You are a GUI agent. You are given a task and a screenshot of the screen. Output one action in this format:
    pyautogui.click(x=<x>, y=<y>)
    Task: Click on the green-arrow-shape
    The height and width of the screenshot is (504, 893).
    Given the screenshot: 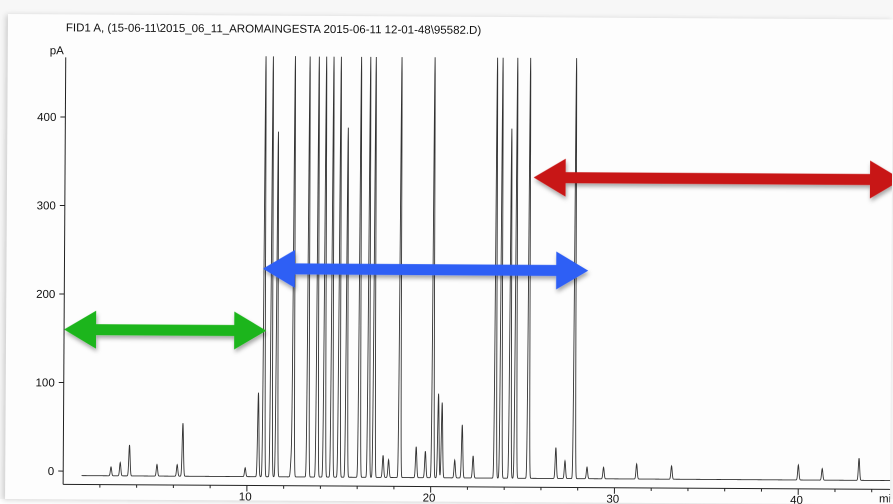 What is the action you would take?
    pyautogui.click(x=165, y=329)
    